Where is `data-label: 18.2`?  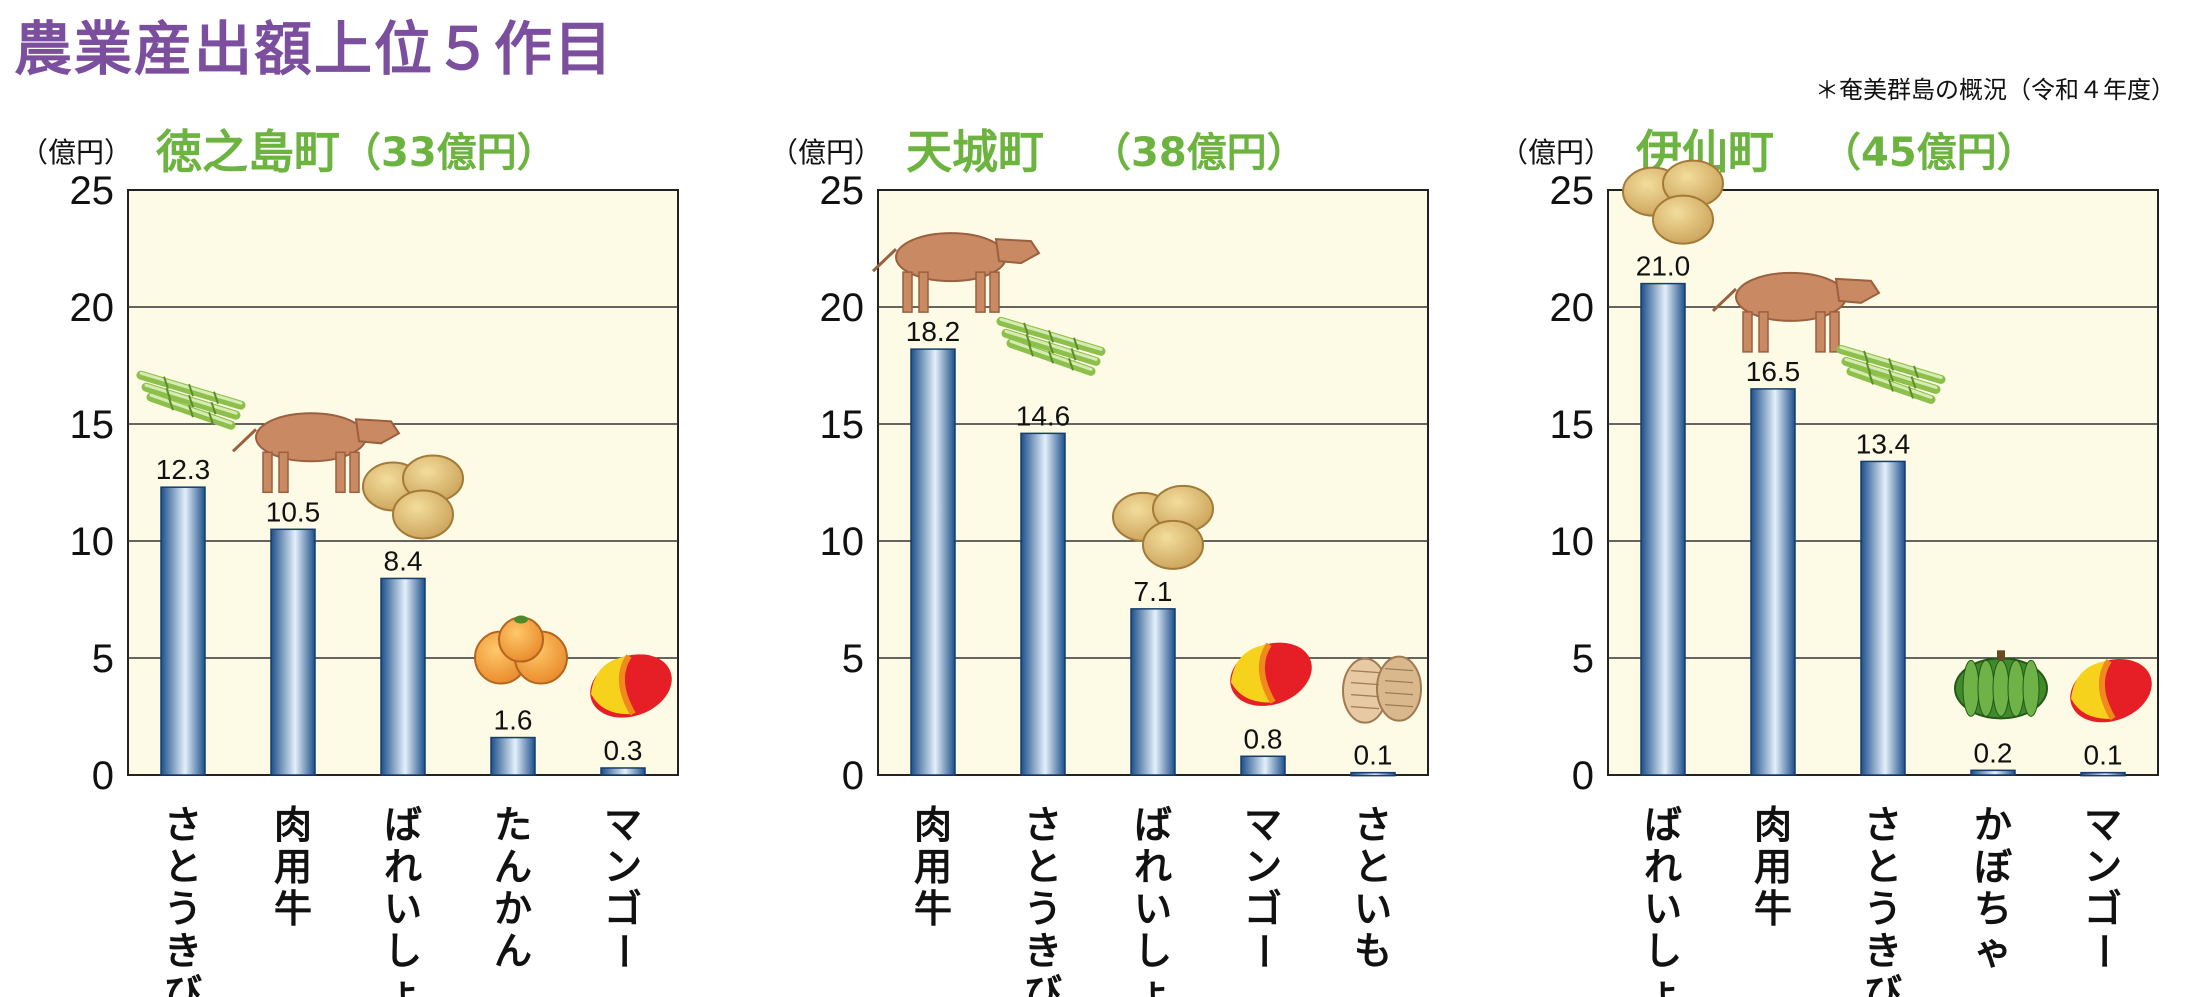
data-label: 18.2 is located at coordinates (933, 331).